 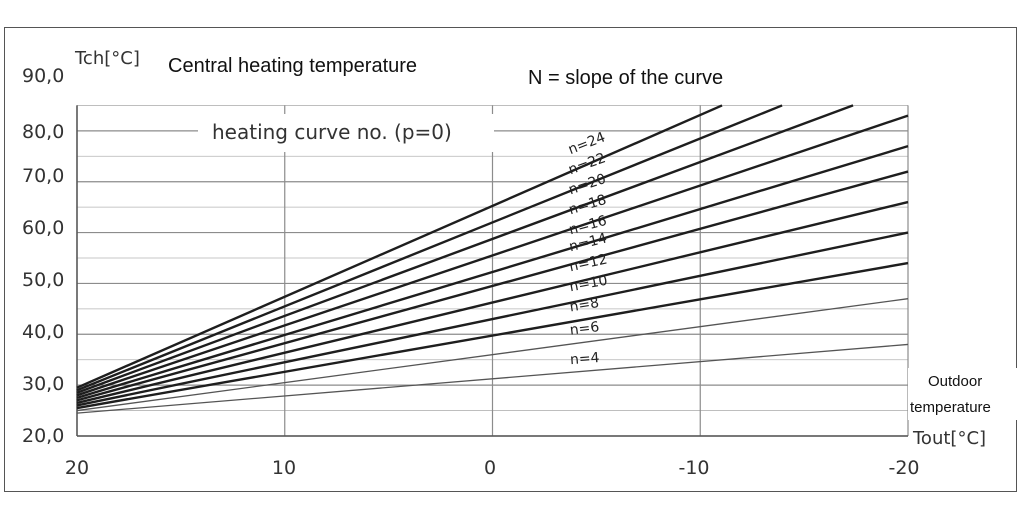 What do you see at coordinates (584, 359) in the screenshot?
I see `series-label: n=4` at bounding box center [584, 359].